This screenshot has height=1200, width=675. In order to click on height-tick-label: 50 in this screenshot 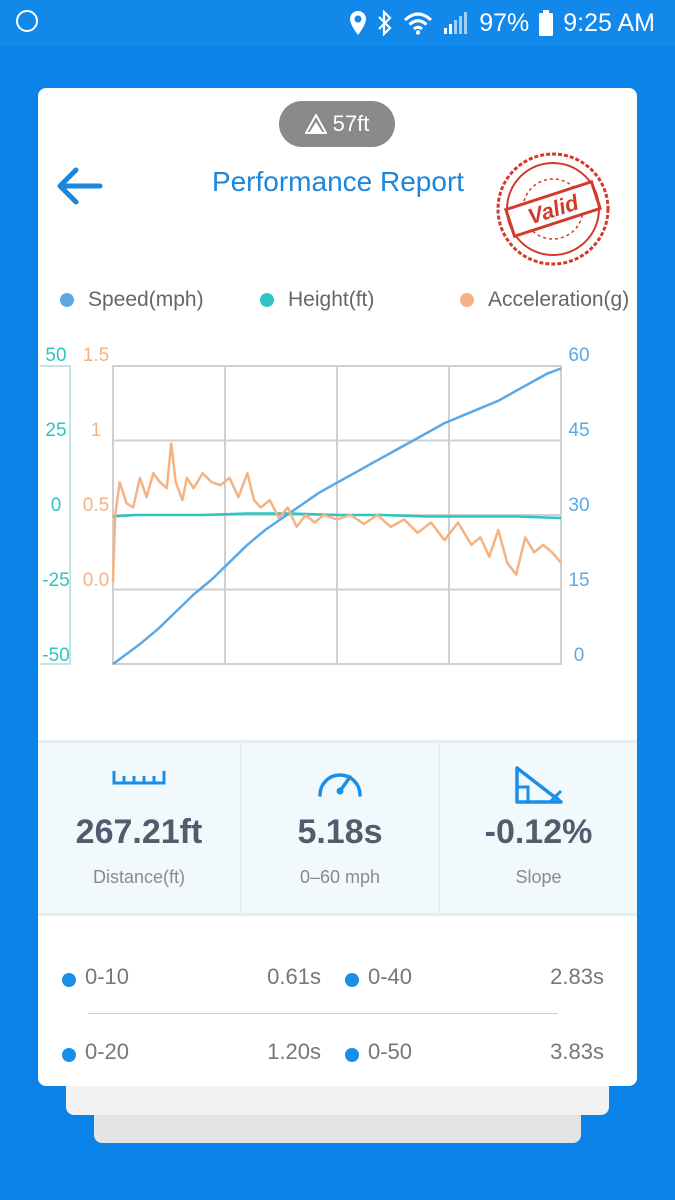, I will do `click(55, 355)`.